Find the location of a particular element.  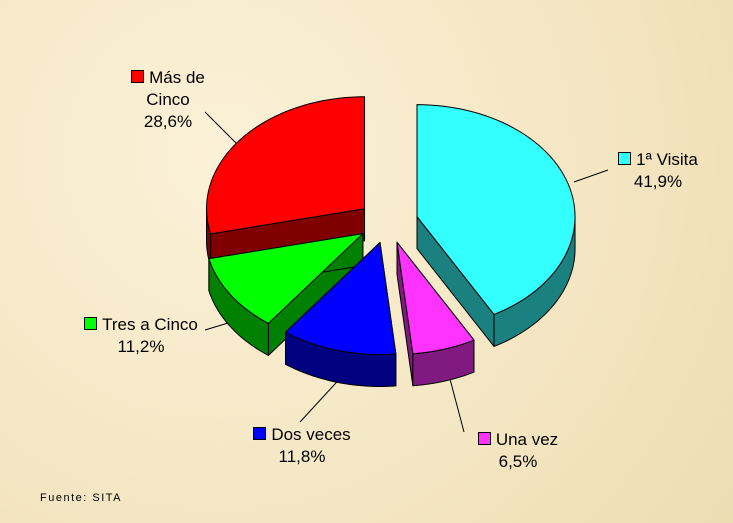

slice-label: Tres a Cinco 11,2% is located at coordinates (141, 336).